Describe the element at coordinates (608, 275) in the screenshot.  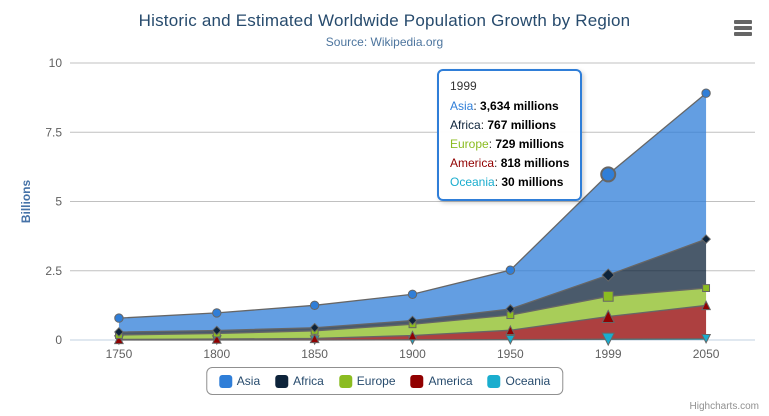
I see `data-point-africa-1999` at that location.